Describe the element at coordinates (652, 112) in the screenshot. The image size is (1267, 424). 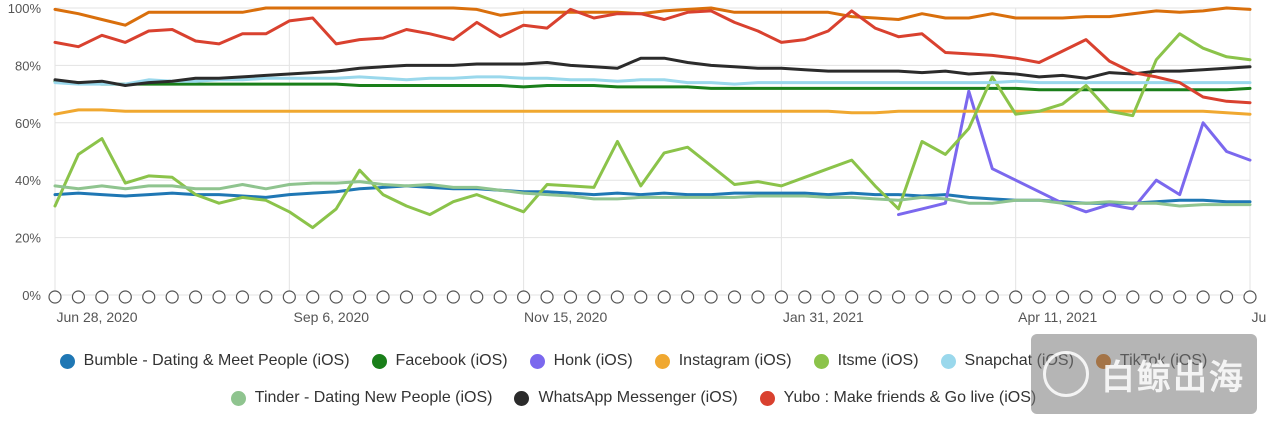
I see `series-line-instagram-ios` at that location.